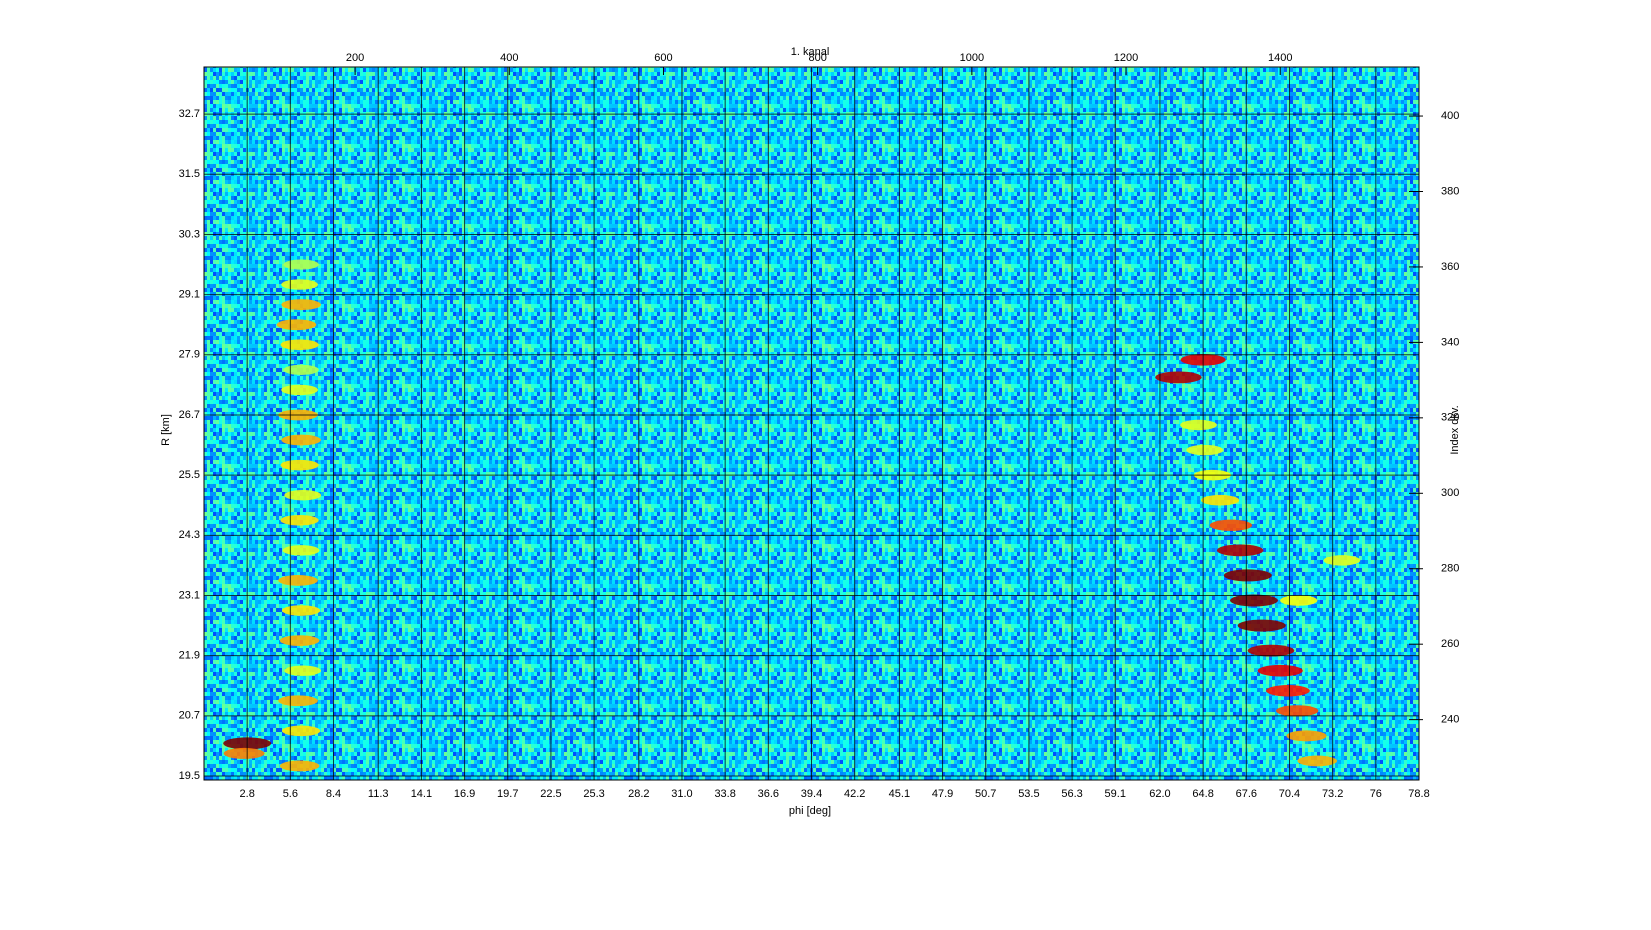 The height and width of the screenshot is (930, 1651). What do you see at coordinates (1450, 267) in the screenshot?
I see `y2-tick-label: 360` at bounding box center [1450, 267].